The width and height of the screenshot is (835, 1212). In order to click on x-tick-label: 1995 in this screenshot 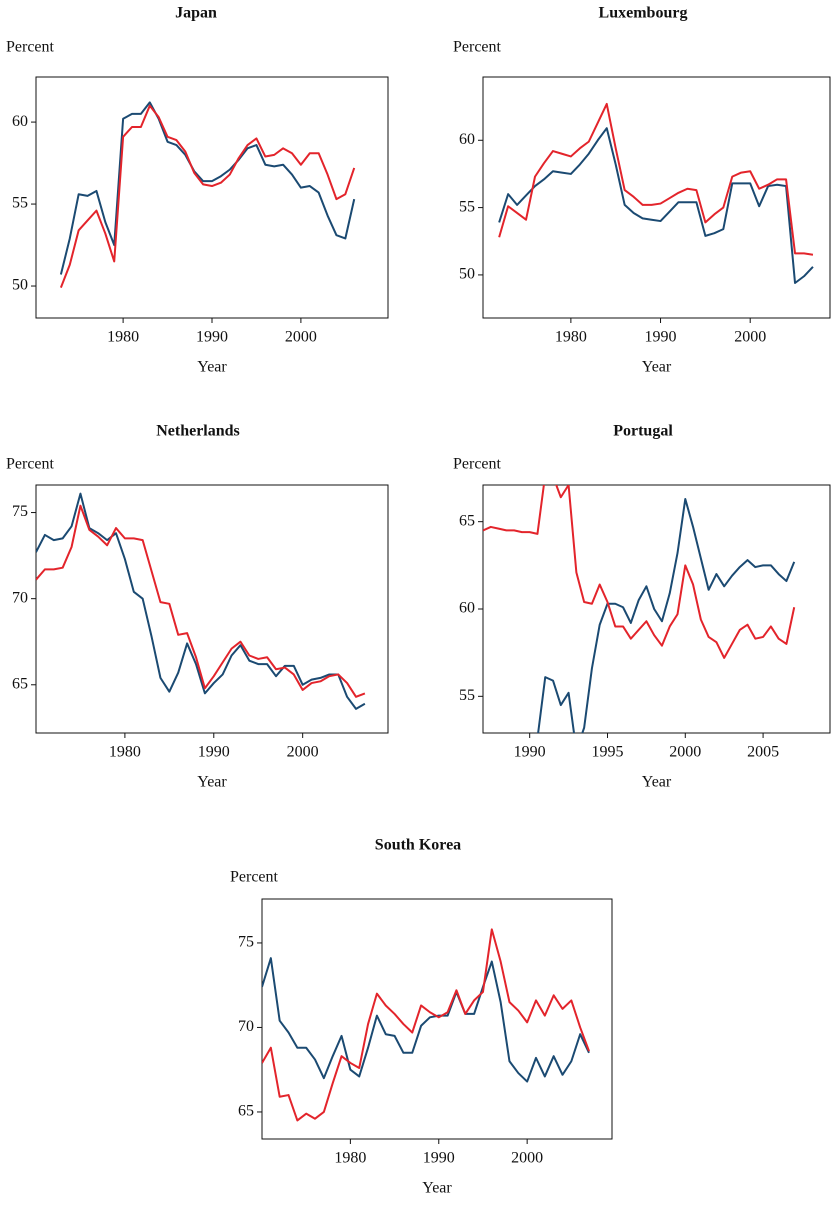, I will do `click(607, 752)`.